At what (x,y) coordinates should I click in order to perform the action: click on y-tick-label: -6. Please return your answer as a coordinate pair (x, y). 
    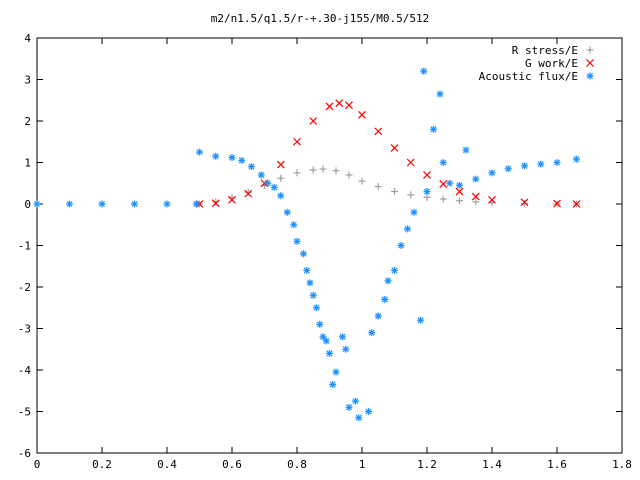
    Looking at the image, I should click on (24, 453).